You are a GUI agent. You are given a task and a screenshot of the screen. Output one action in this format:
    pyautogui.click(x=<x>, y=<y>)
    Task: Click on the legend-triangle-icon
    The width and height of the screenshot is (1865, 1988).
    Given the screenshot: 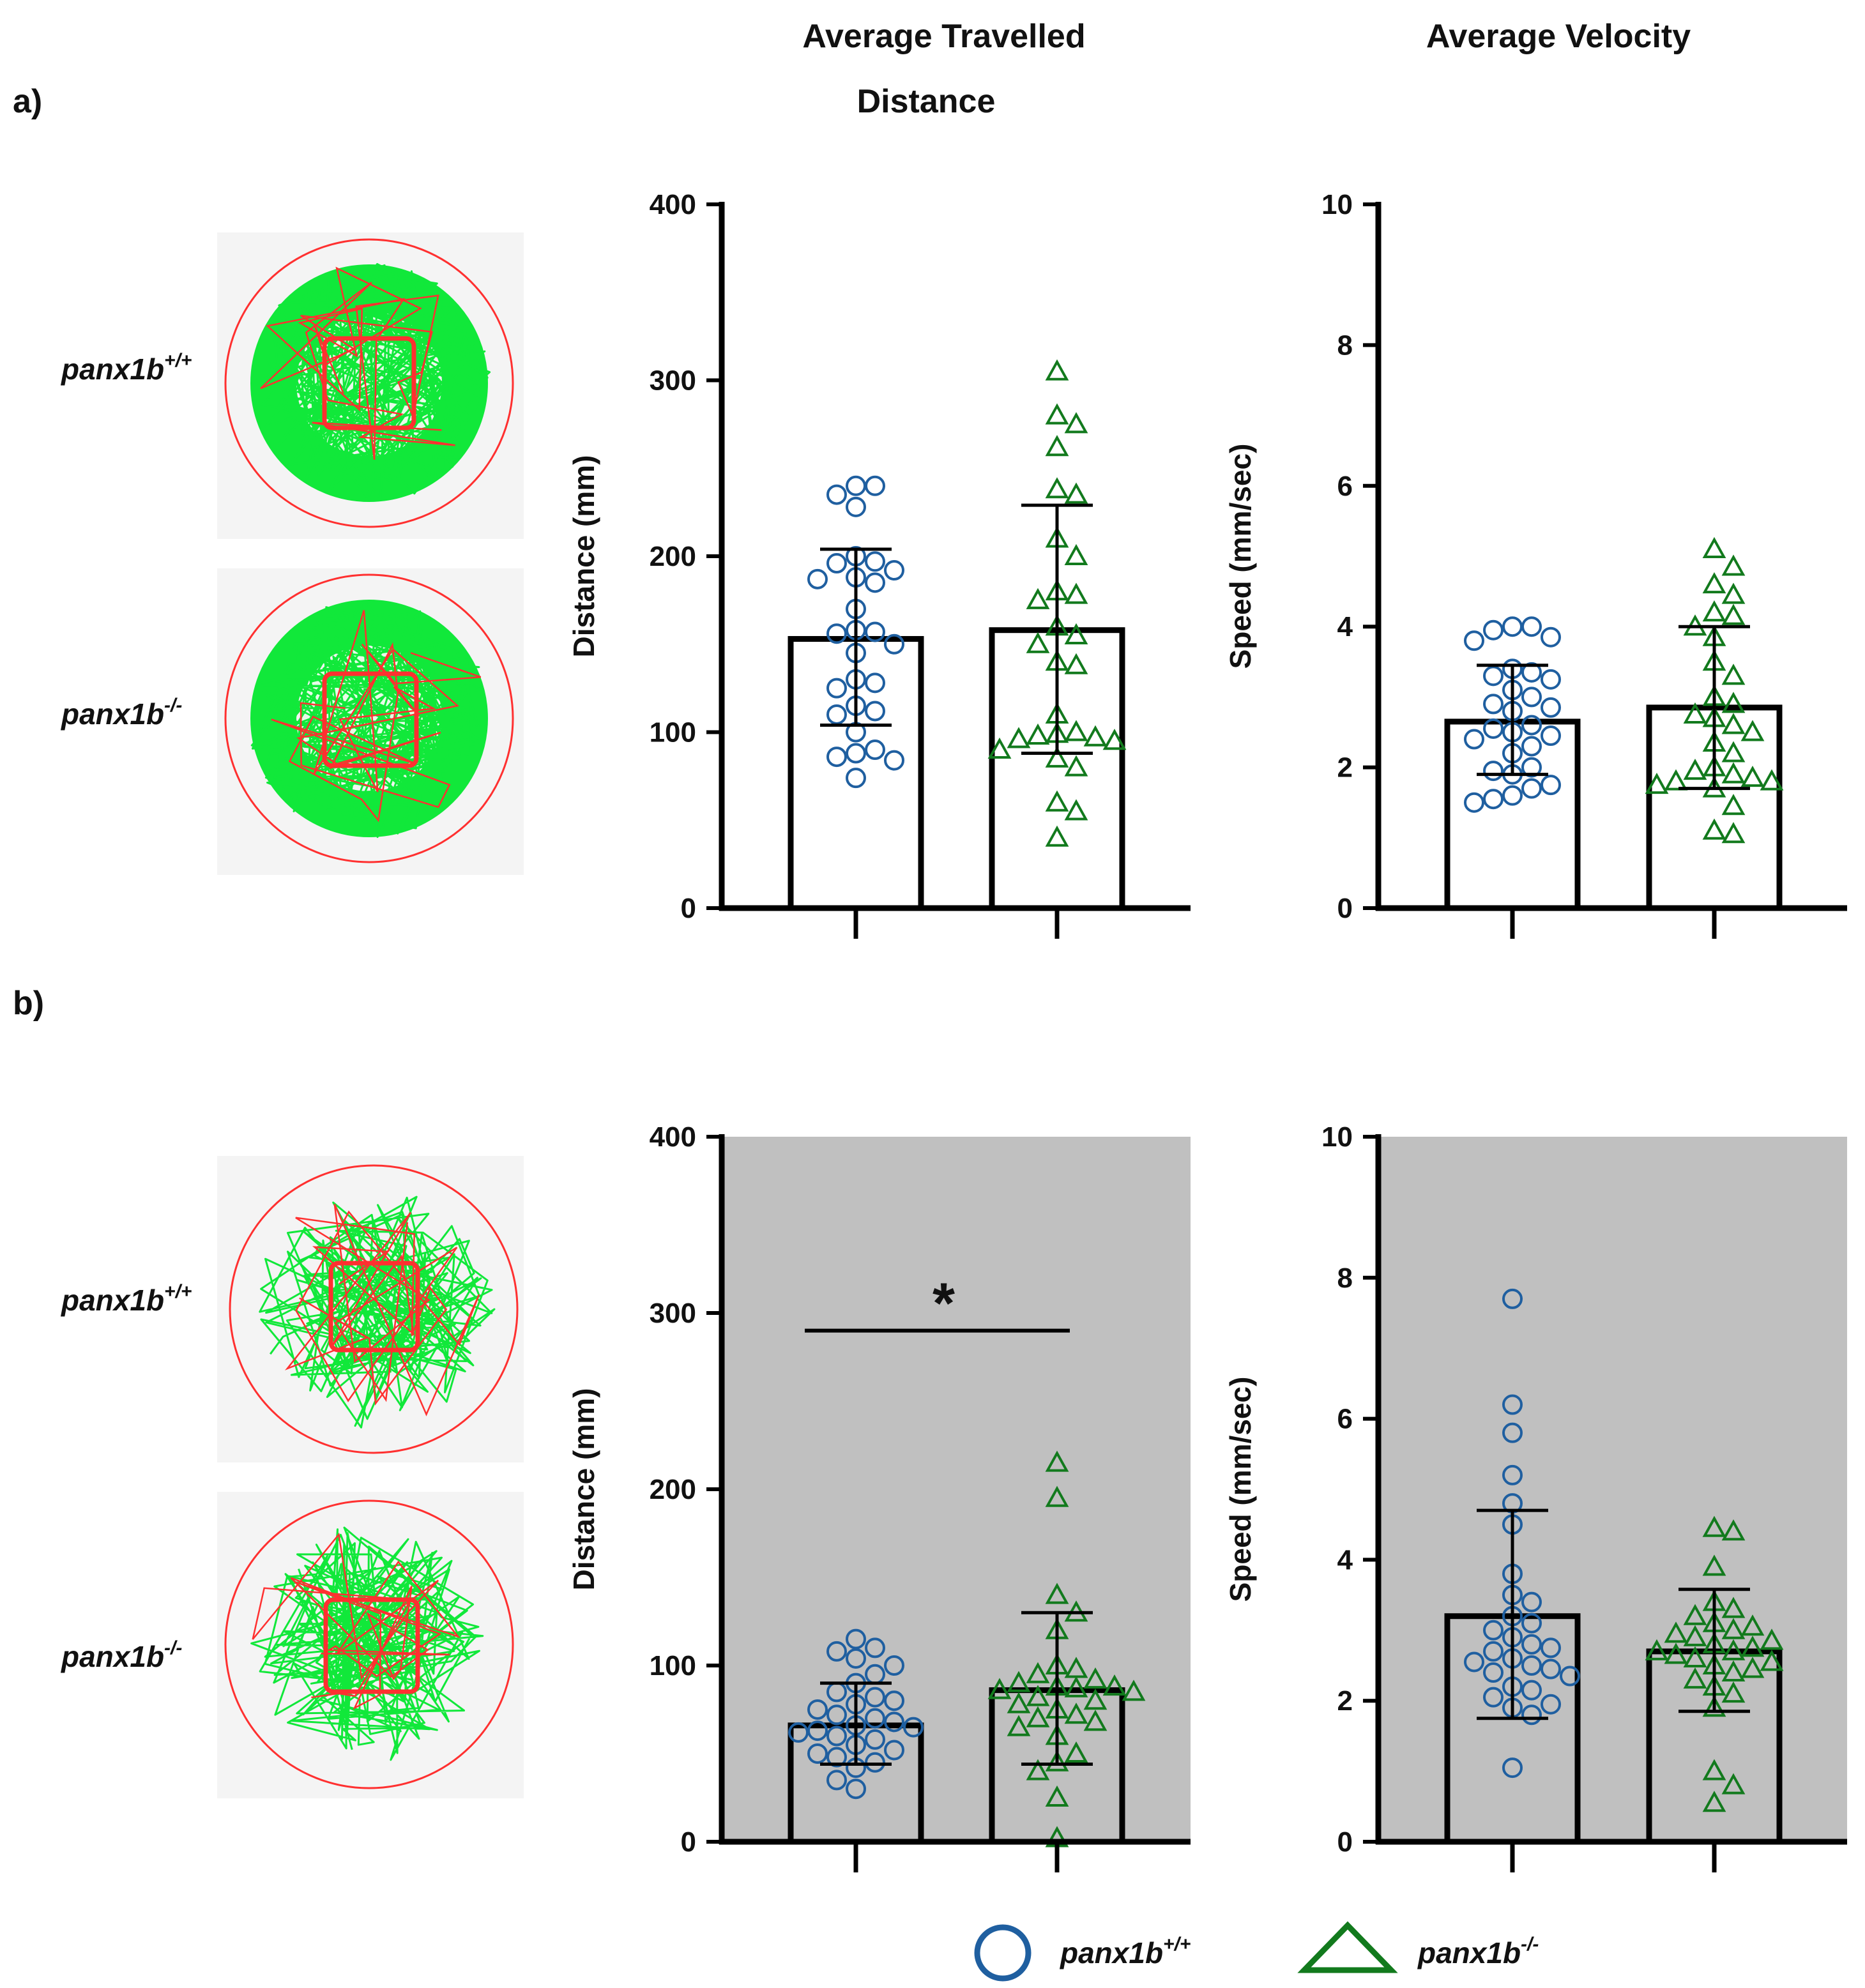 What is the action you would take?
    pyautogui.click(x=1347, y=1947)
    